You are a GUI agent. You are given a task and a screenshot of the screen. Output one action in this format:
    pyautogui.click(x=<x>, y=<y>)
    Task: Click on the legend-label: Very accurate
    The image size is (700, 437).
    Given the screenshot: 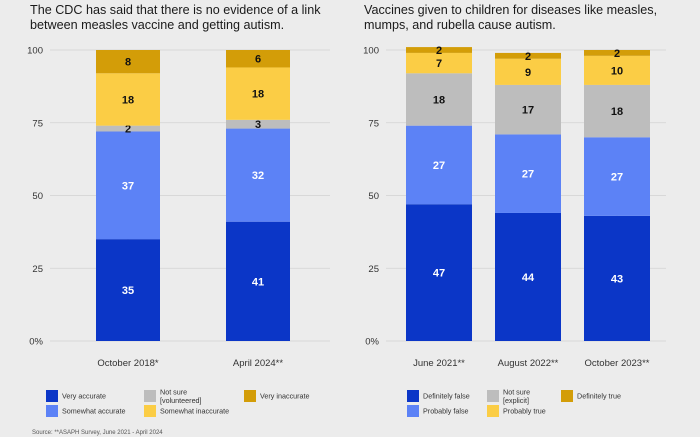 What is the action you would take?
    pyautogui.click(x=84, y=396)
    